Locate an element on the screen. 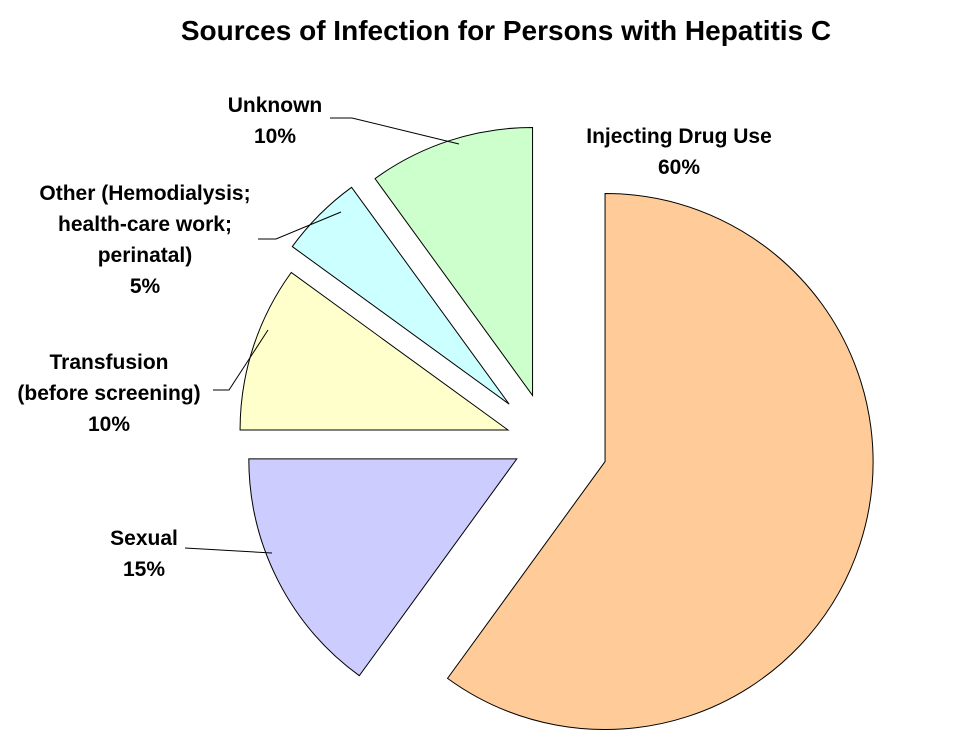  slice-label-4: Other (Hemodialysis; is located at coordinates (144, 193).